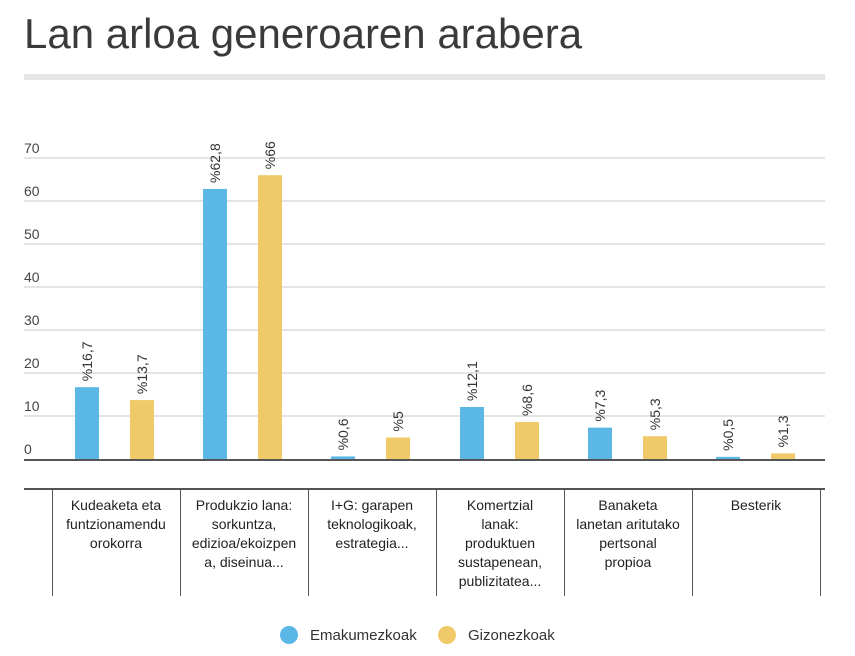  I want to click on y-tick-label: 50, so click(32, 234).